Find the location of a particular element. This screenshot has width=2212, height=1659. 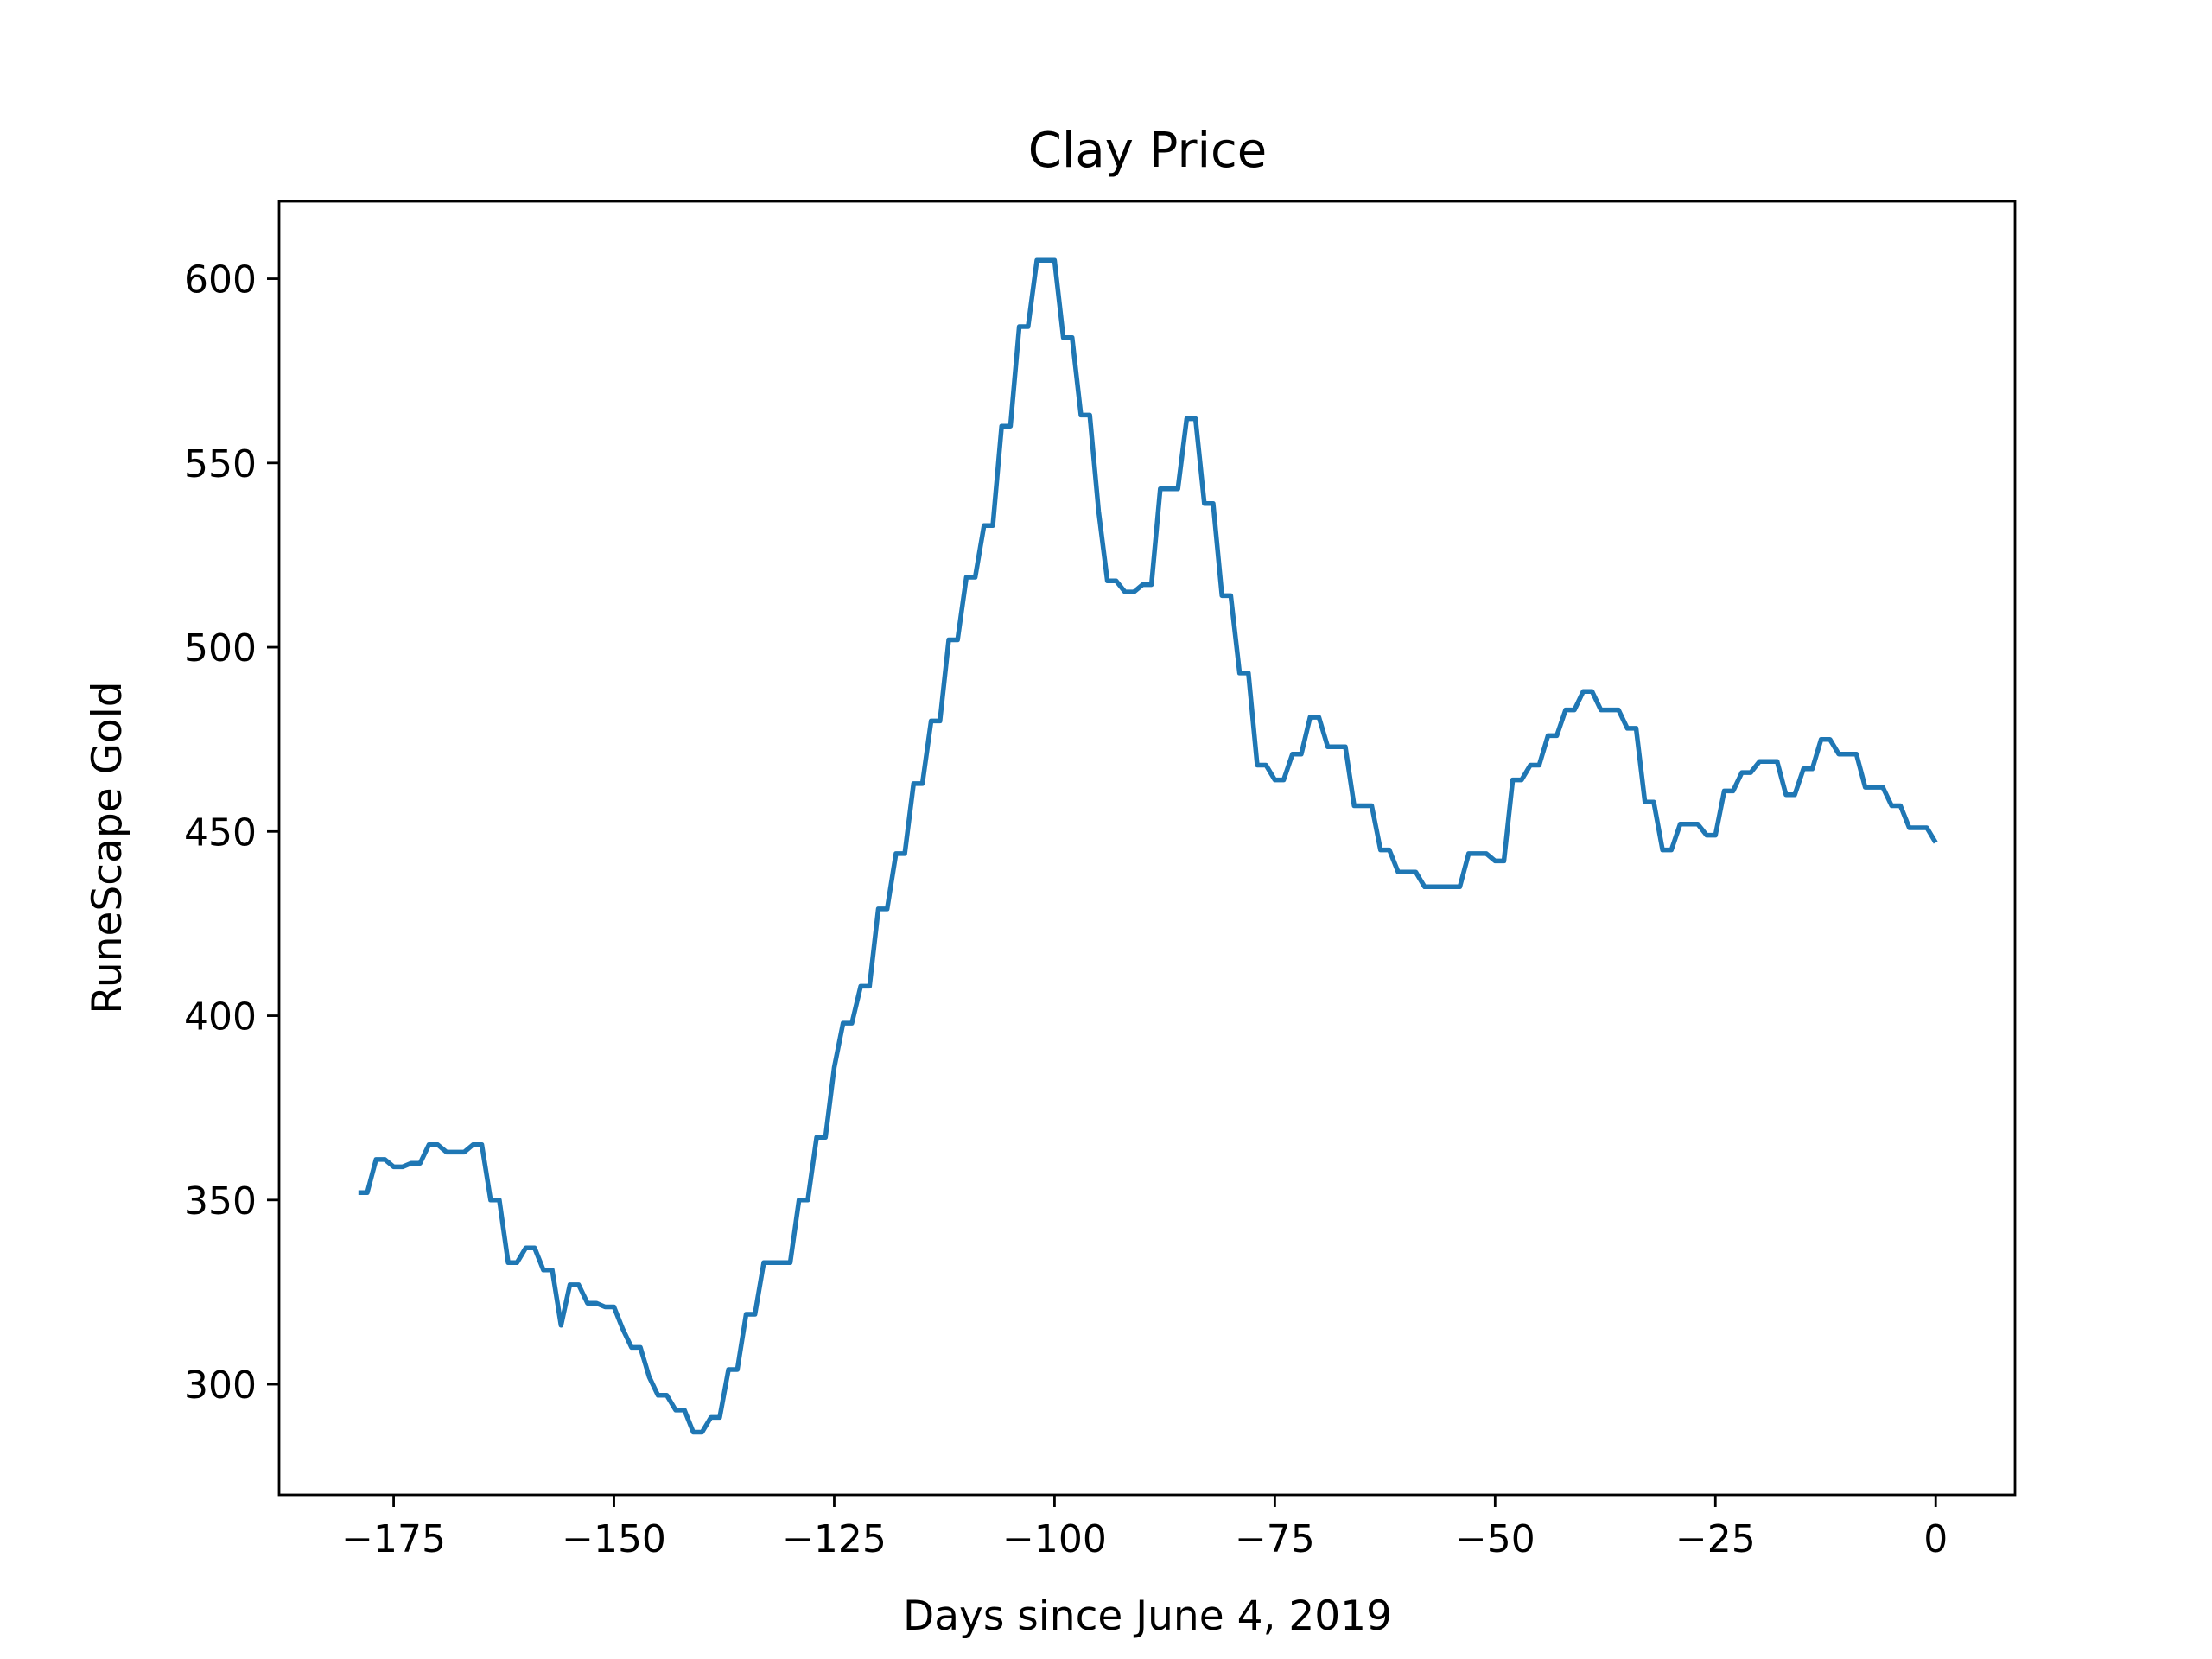

x-tick-label: −75 is located at coordinates (1275, 1539).